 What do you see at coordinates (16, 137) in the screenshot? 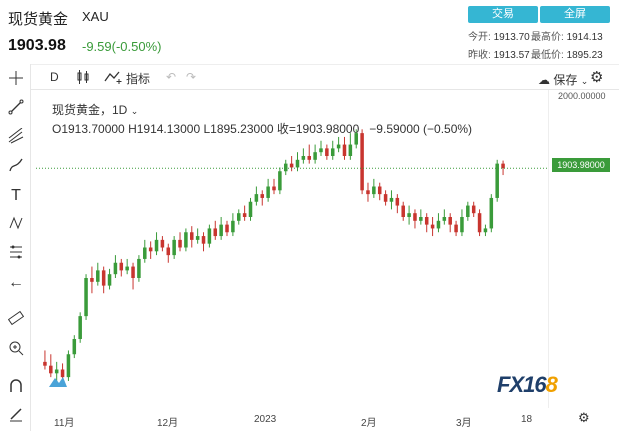
I see `fib-tool-icon` at bounding box center [16, 137].